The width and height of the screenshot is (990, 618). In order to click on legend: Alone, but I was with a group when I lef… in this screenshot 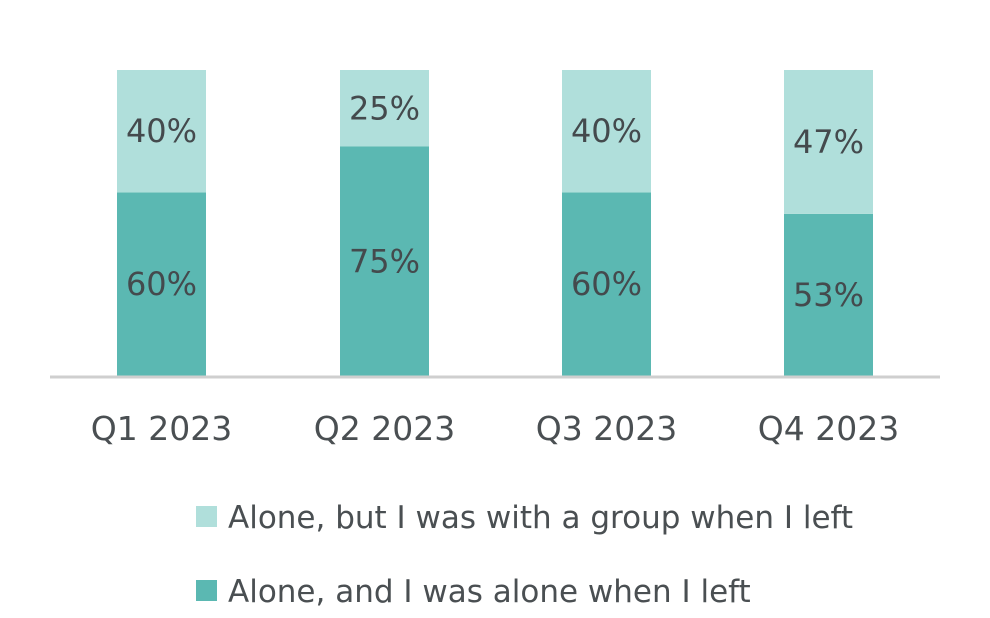, I will do `click(524, 555)`.